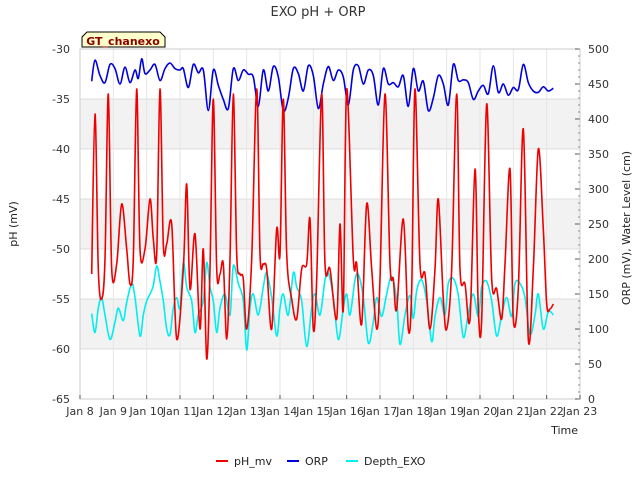 This screenshot has width=640, height=480. Describe the element at coordinates (279, 411) in the screenshot. I see `x-tick-label: Jan 14` at that location.